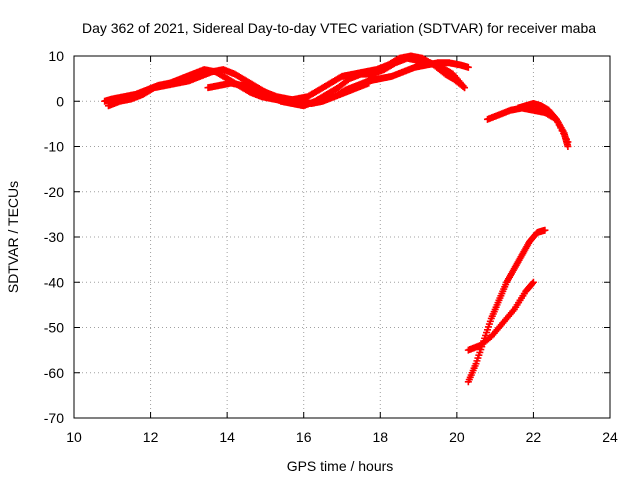 This screenshot has width=640, height=480. I want to click on y-axis-label: SDTVAR / TECUs, so click(13, 237).